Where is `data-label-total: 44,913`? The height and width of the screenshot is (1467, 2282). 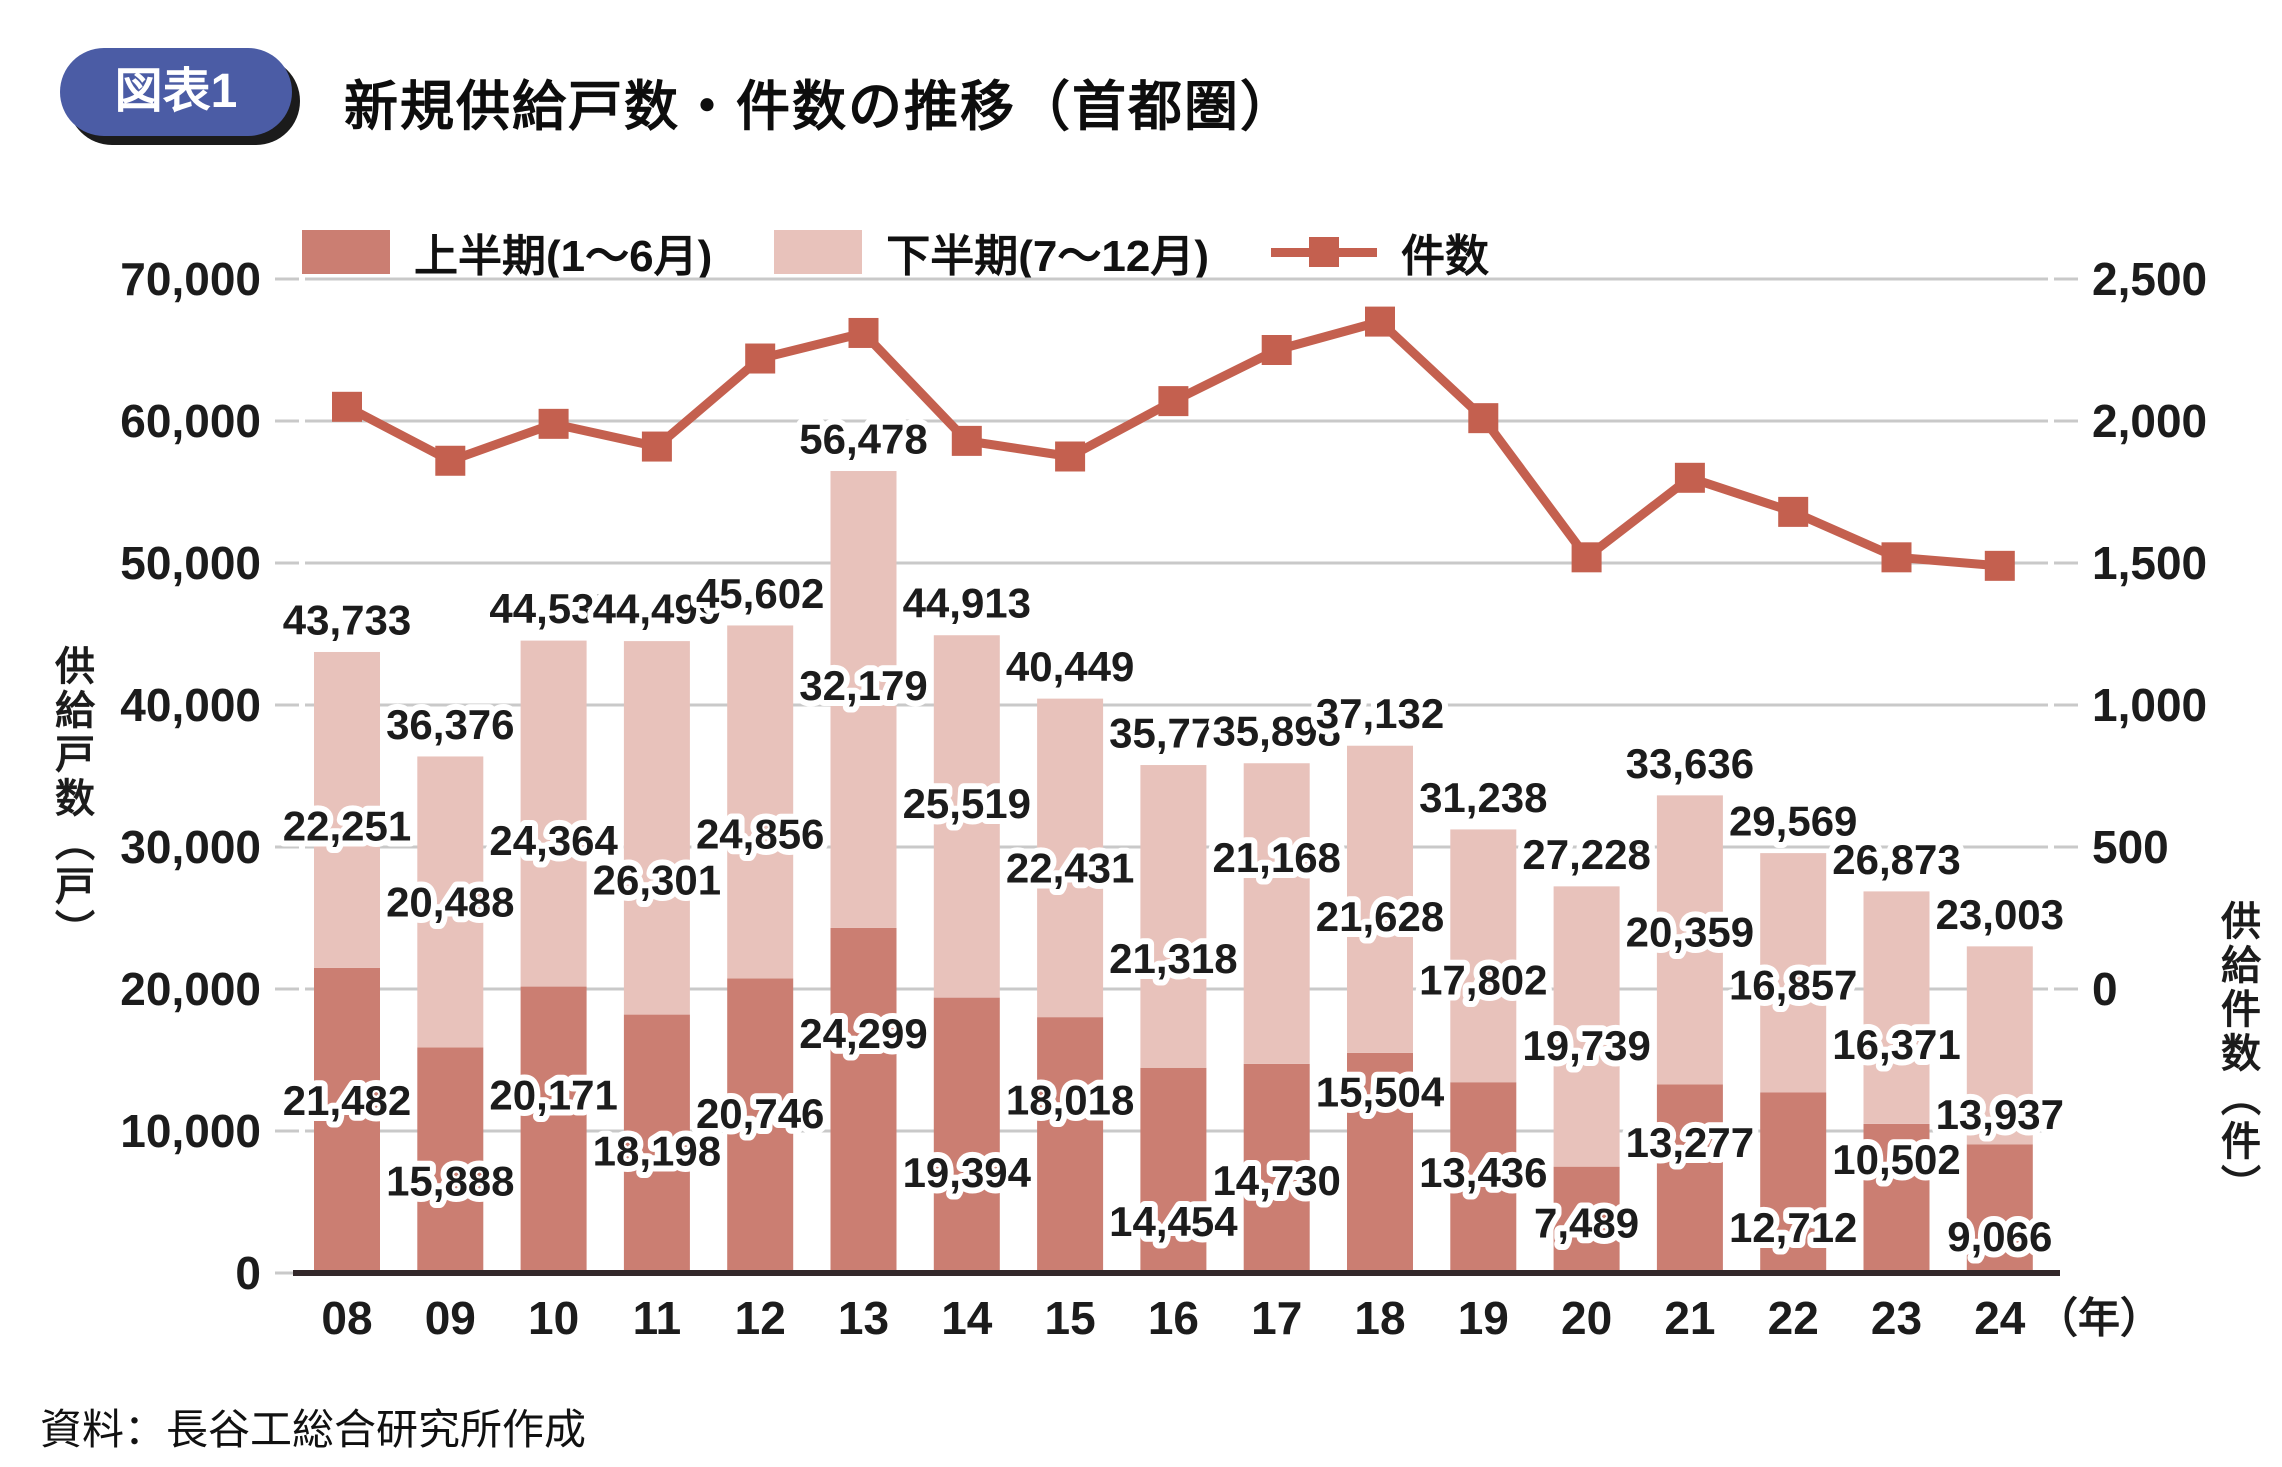 data-label-total: 44,913 is located at coordinates (967, 603).